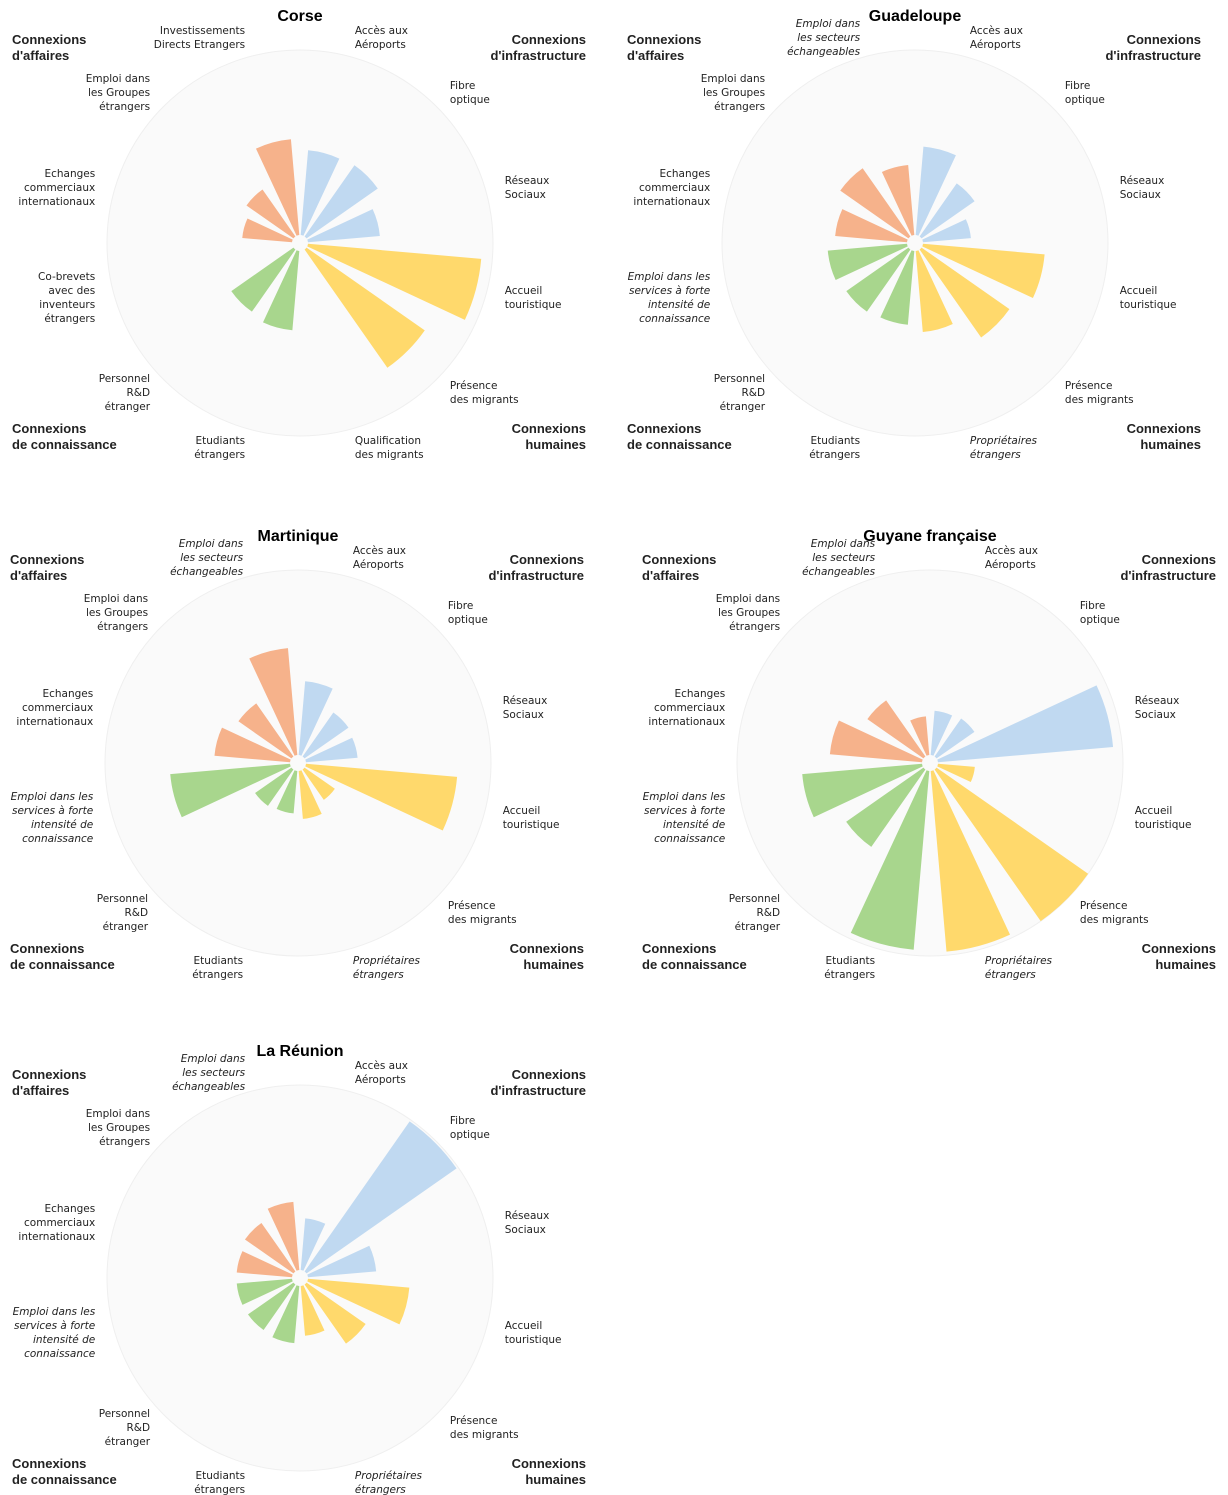 This screenshot has width=1228, height=1495. Describe the element at coordinates (199, 38) in the screenshot. I see `category-label: Investissements Directs Etrangers` at that location.